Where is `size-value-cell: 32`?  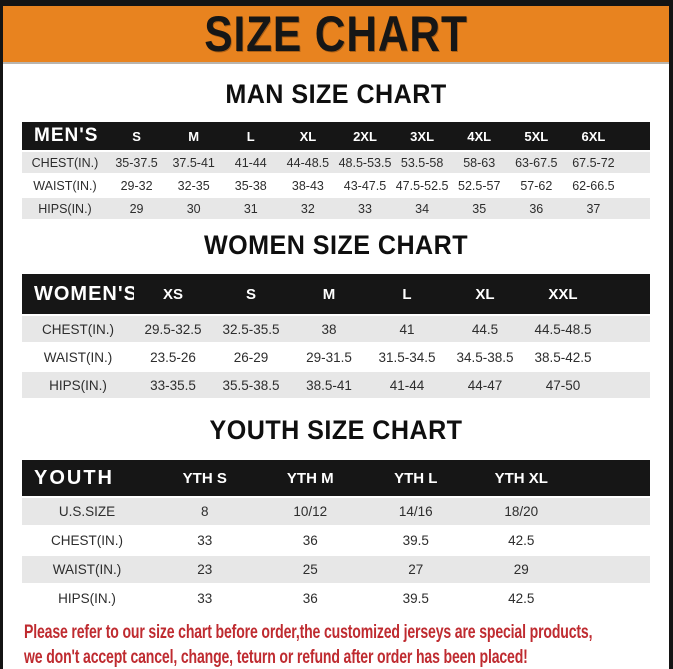
size-value-cell: 32 is located at coordinates (308, 208).